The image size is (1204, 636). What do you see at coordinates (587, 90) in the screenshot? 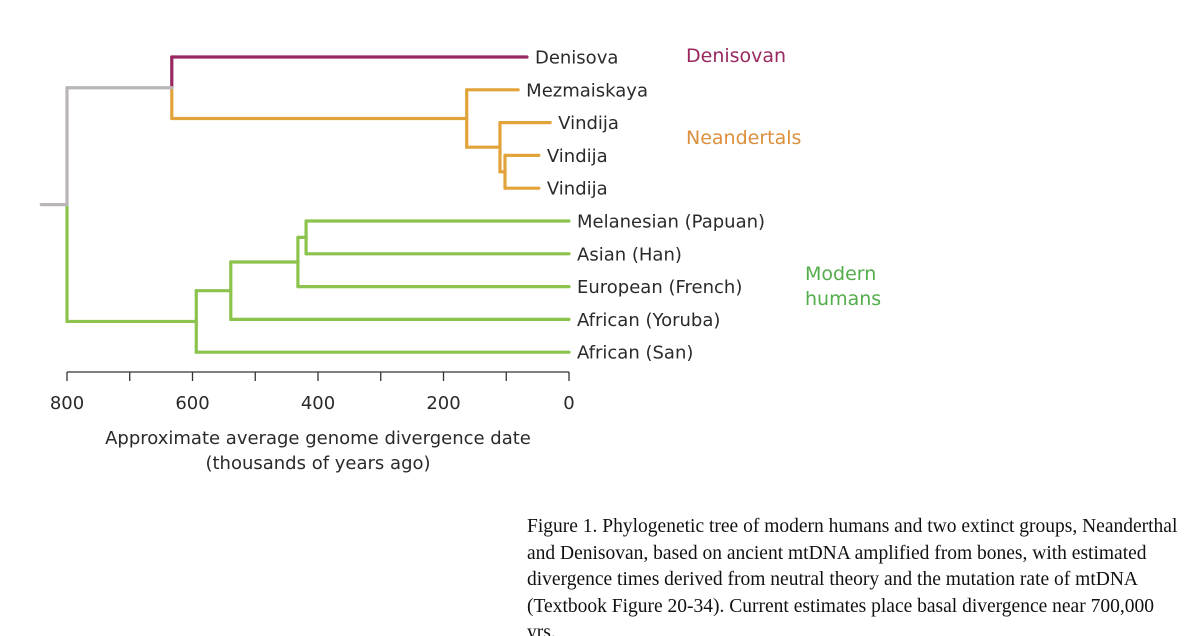
I see `leaf-label: Mezmaiskaya` at bounding box center [587, 90].